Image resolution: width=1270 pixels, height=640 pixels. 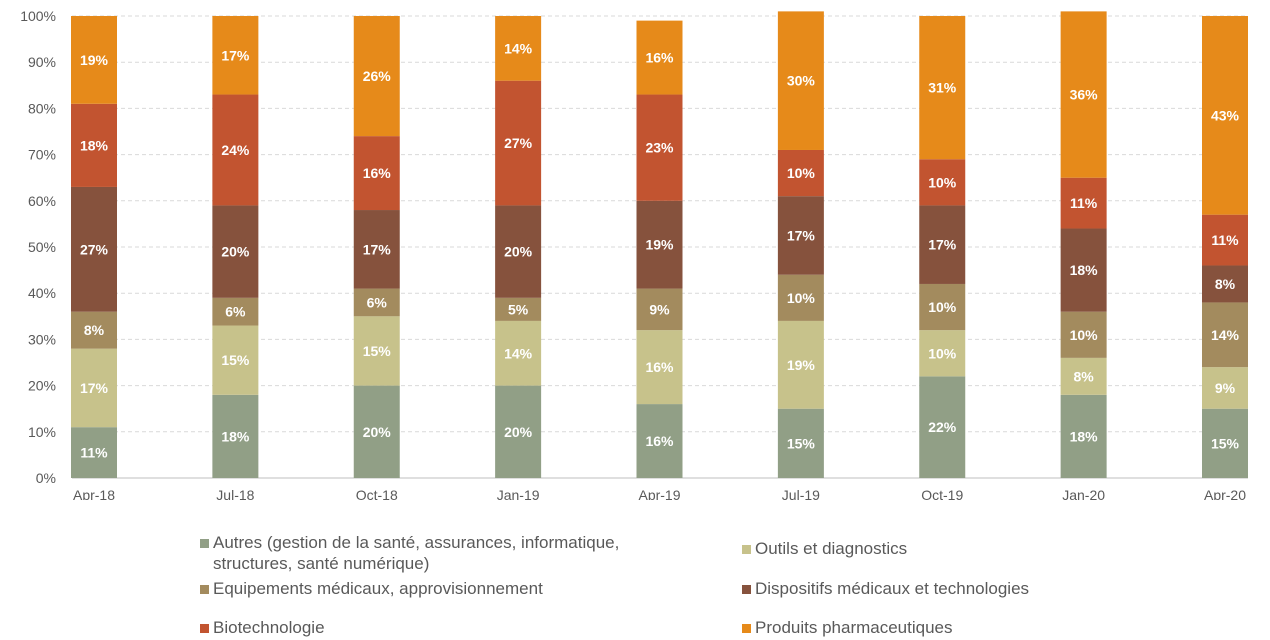 What do you see at coordinates (831, 548) in the screenshot?
I see `legend-label-outils: Outils et diagnostics` at bounding box center [831, 548].